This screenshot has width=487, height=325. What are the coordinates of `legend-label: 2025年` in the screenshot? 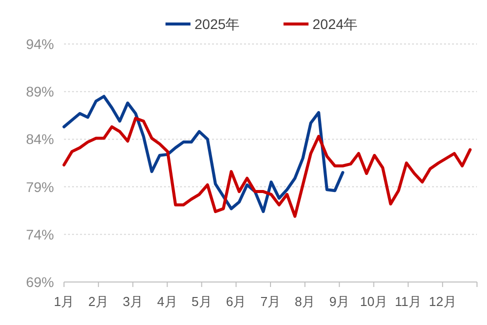 It's located at (217, 24).